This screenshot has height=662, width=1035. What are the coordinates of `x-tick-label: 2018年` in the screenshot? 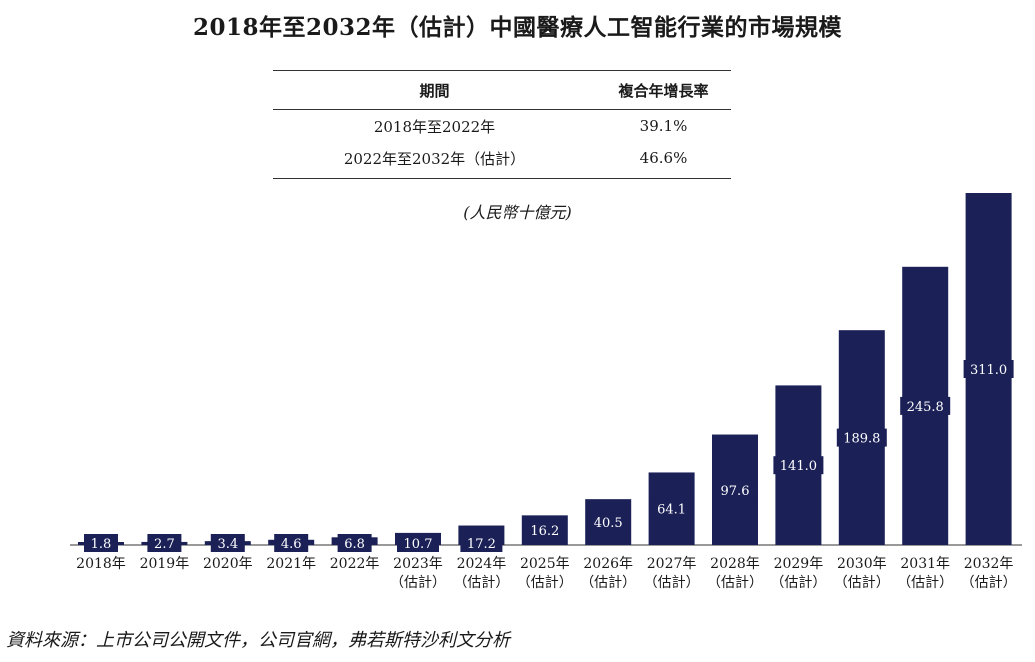 It's located at (101, 564).